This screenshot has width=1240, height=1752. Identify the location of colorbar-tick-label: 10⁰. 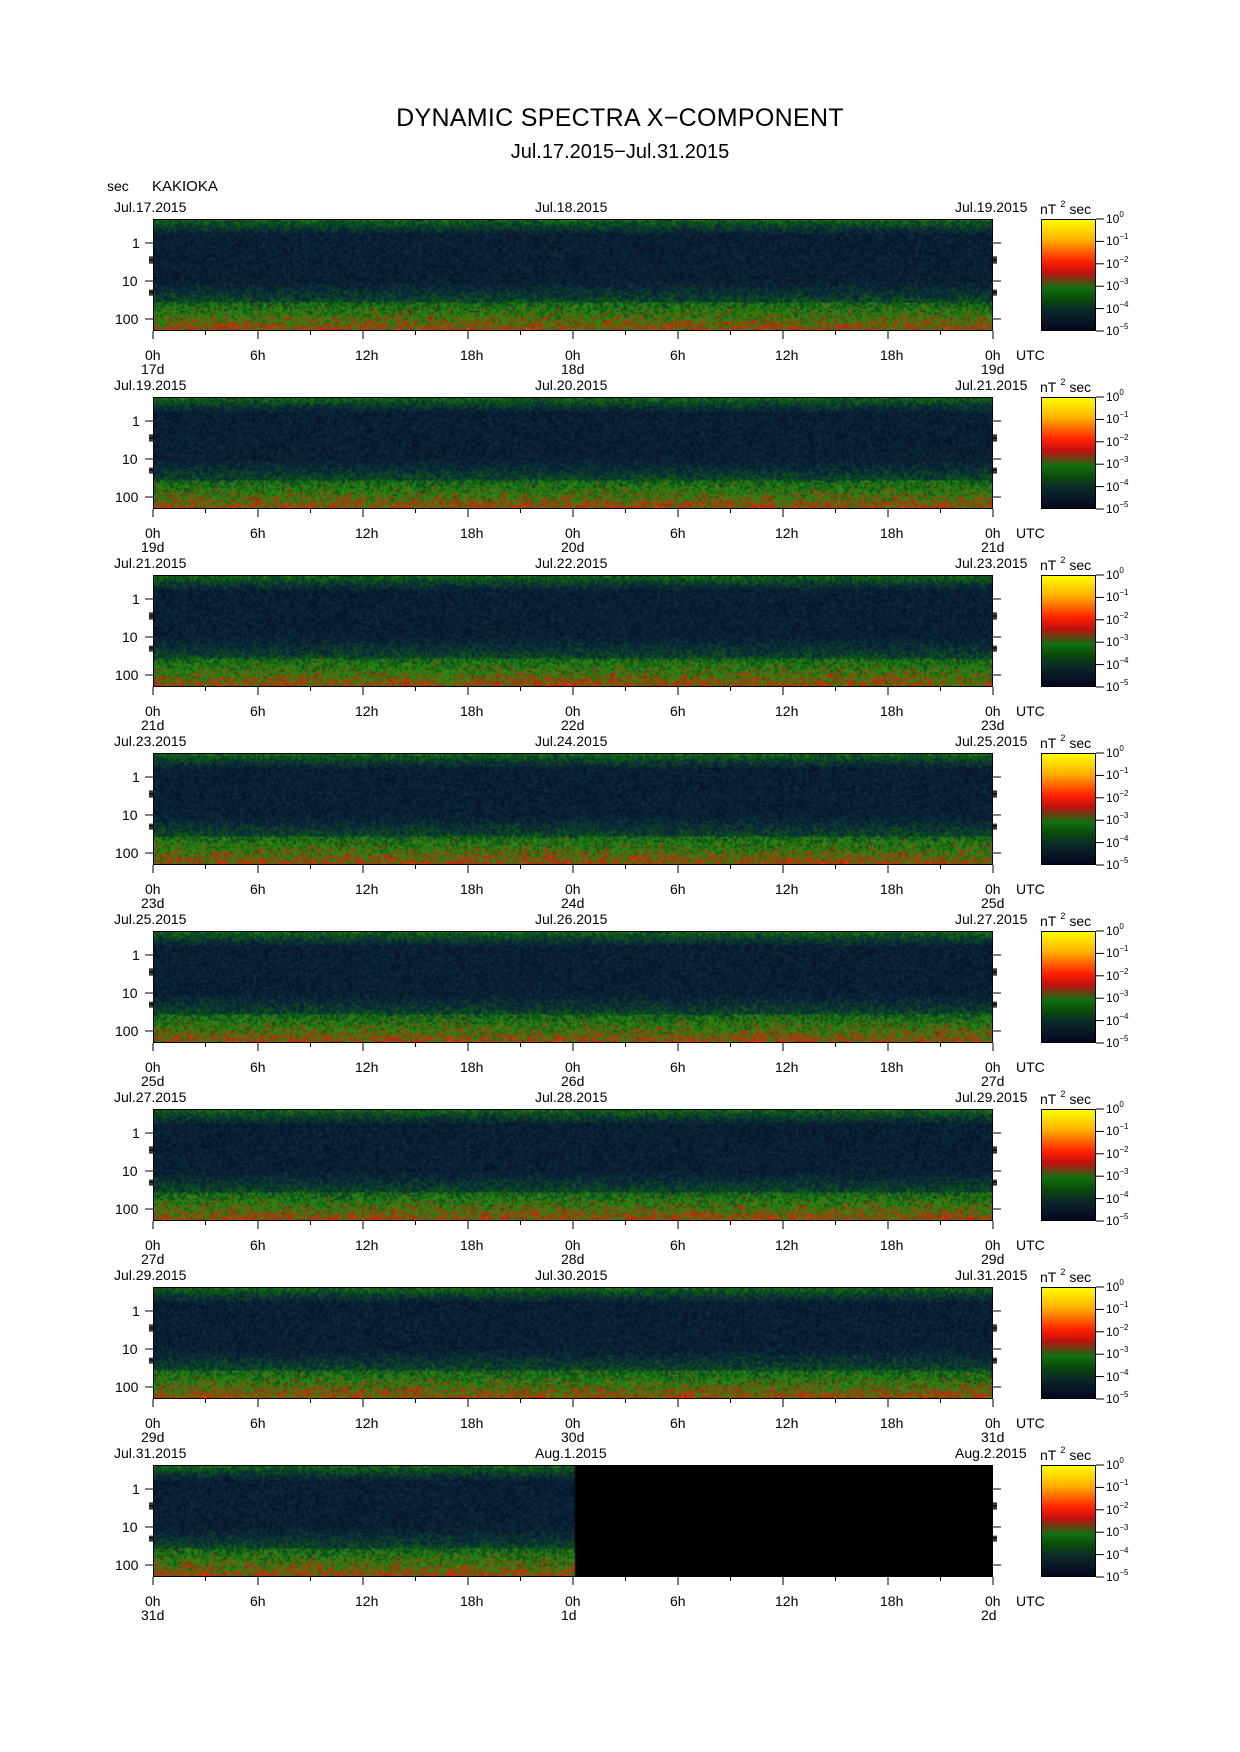
(1115, 1108).